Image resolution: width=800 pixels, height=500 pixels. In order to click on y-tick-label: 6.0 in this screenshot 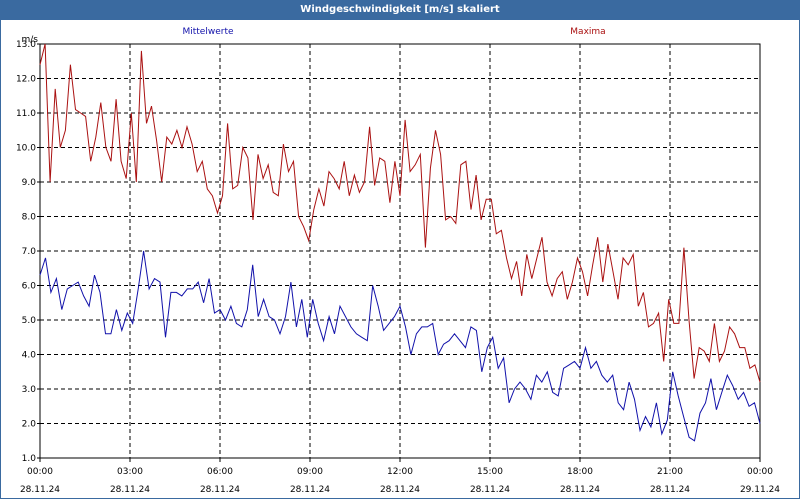, I will do `click(29, 287)`.